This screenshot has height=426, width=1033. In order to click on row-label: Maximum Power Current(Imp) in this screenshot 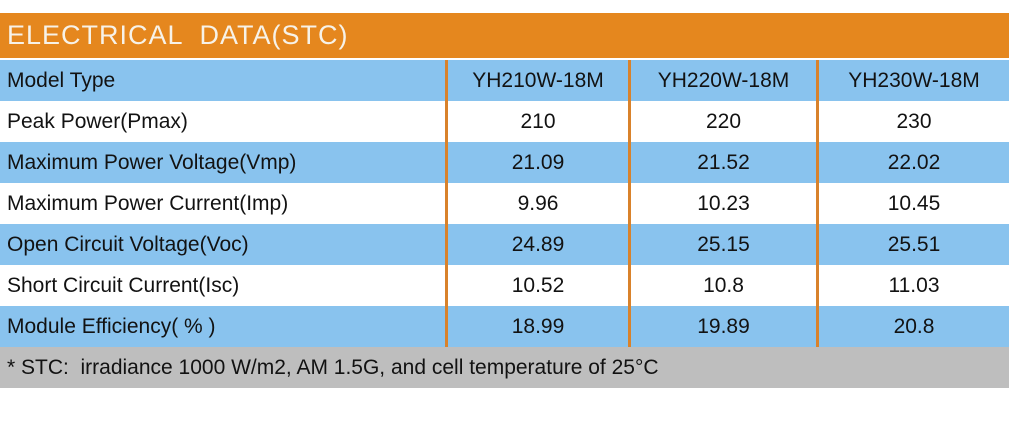, I will do `click(148, 203)`.